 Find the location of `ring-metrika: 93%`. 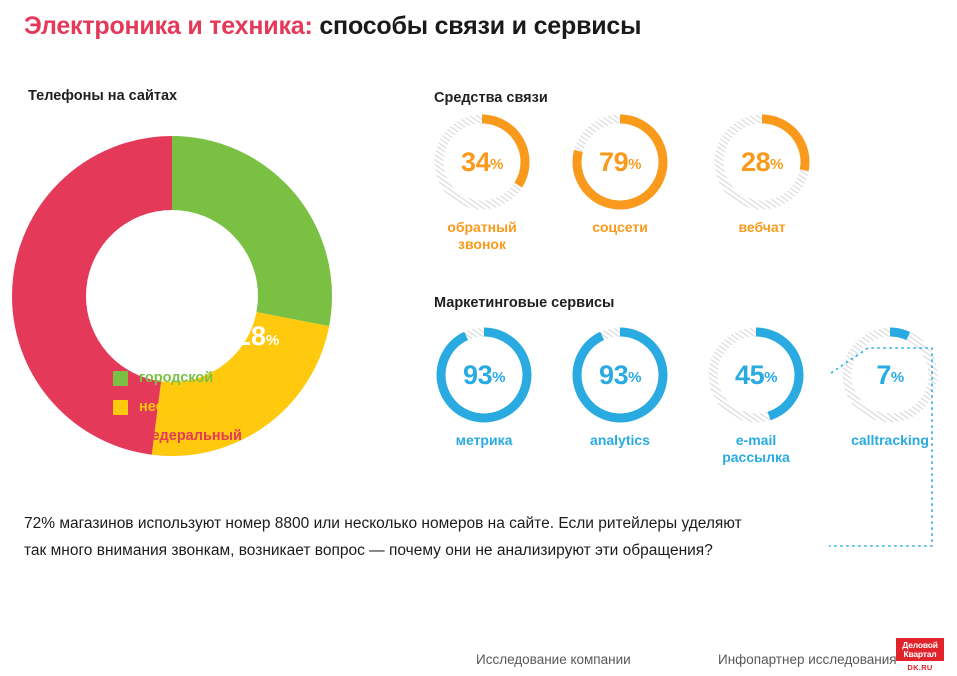

ring-metrika: 93% is located at coordinates (484, 375).